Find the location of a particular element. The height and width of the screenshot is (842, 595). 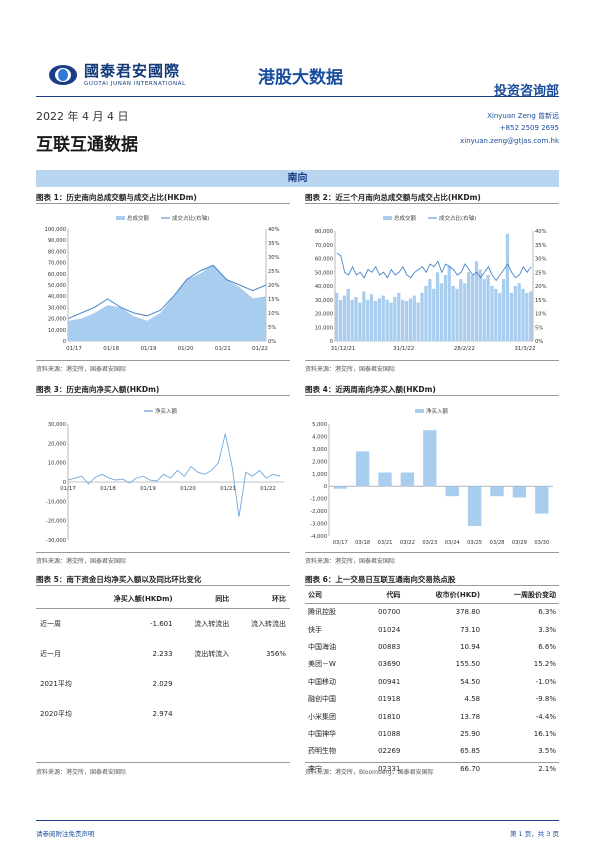

x-tick-label: 31/3/22 is located at coordinates (524, 349).